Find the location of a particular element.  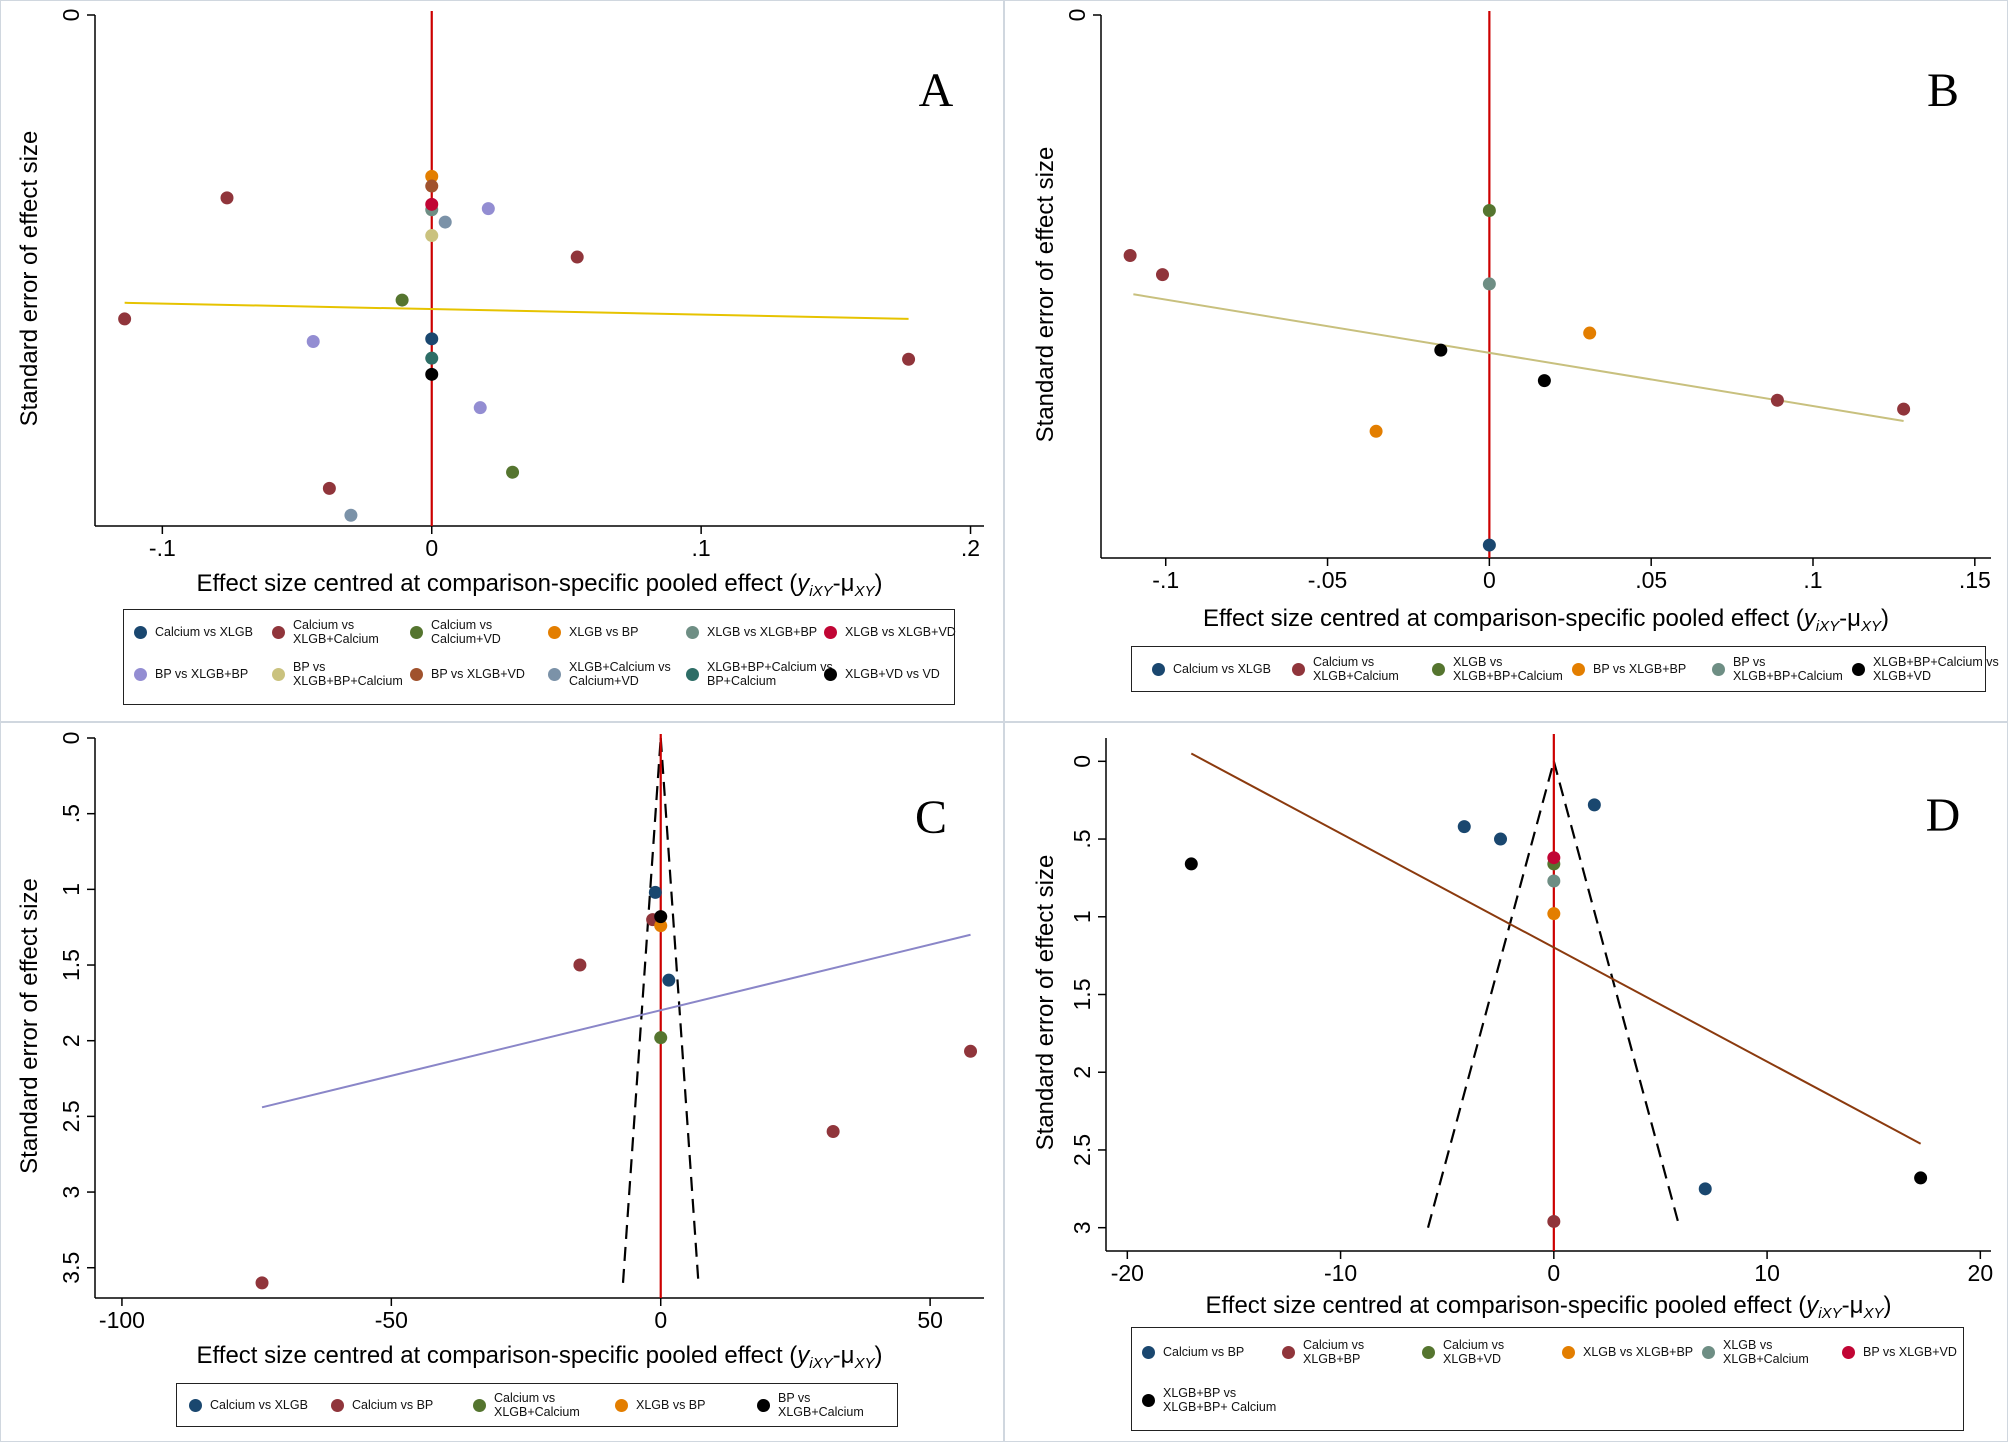

legend-item: XLGB+BP+Calcium vs XLGB+VD is located at coordinates (1925, 669).